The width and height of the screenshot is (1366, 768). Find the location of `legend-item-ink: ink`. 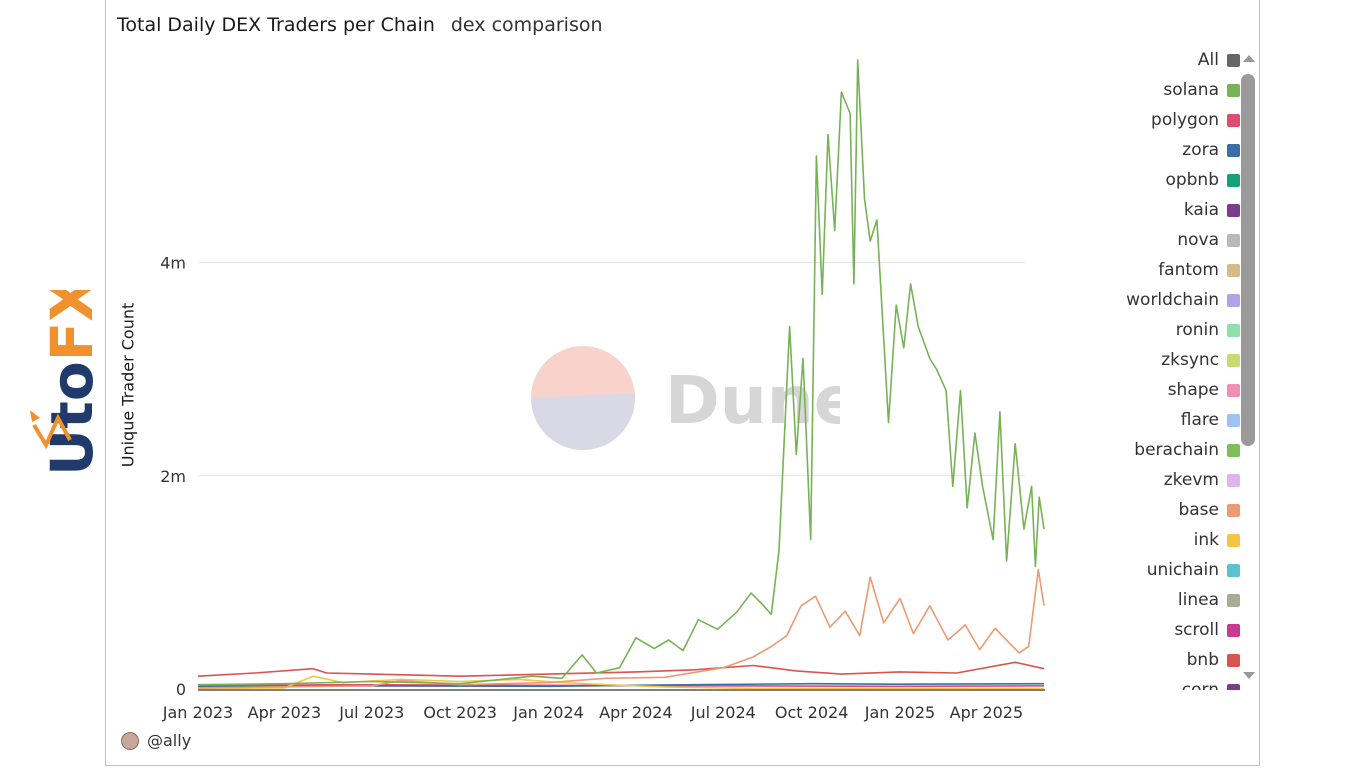

legend-item-ink: ink is located at coordinates (1217, 540).